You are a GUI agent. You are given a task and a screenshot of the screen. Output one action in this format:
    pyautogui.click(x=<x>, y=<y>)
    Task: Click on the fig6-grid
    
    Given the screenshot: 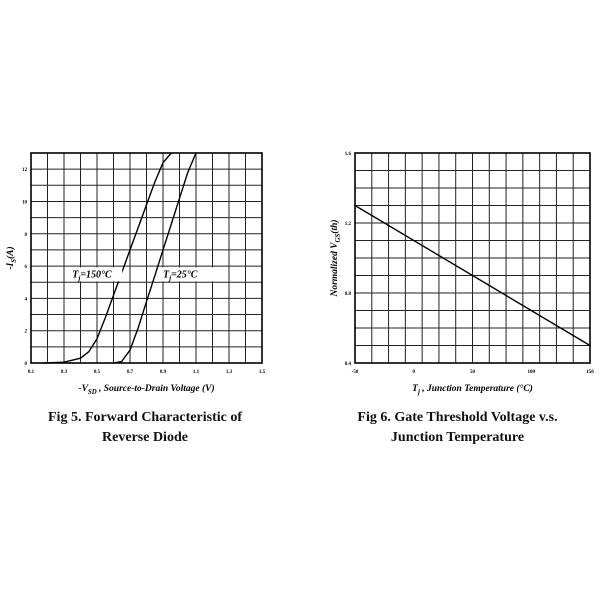 What is the action you would take?
    pyautogui.click(x=472, y=258)
    